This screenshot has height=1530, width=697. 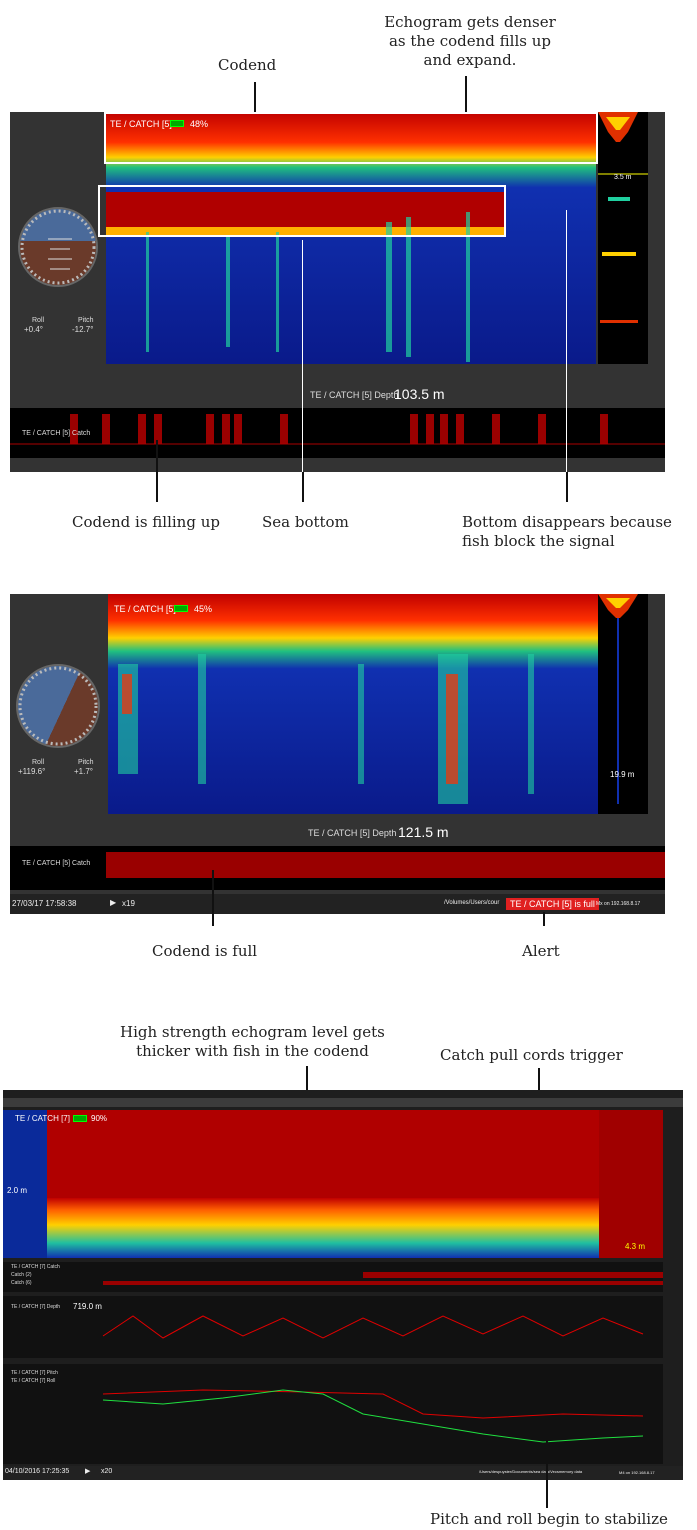 I want to click on catch-row-3: Catch (6), so click(x=21, y=1283).